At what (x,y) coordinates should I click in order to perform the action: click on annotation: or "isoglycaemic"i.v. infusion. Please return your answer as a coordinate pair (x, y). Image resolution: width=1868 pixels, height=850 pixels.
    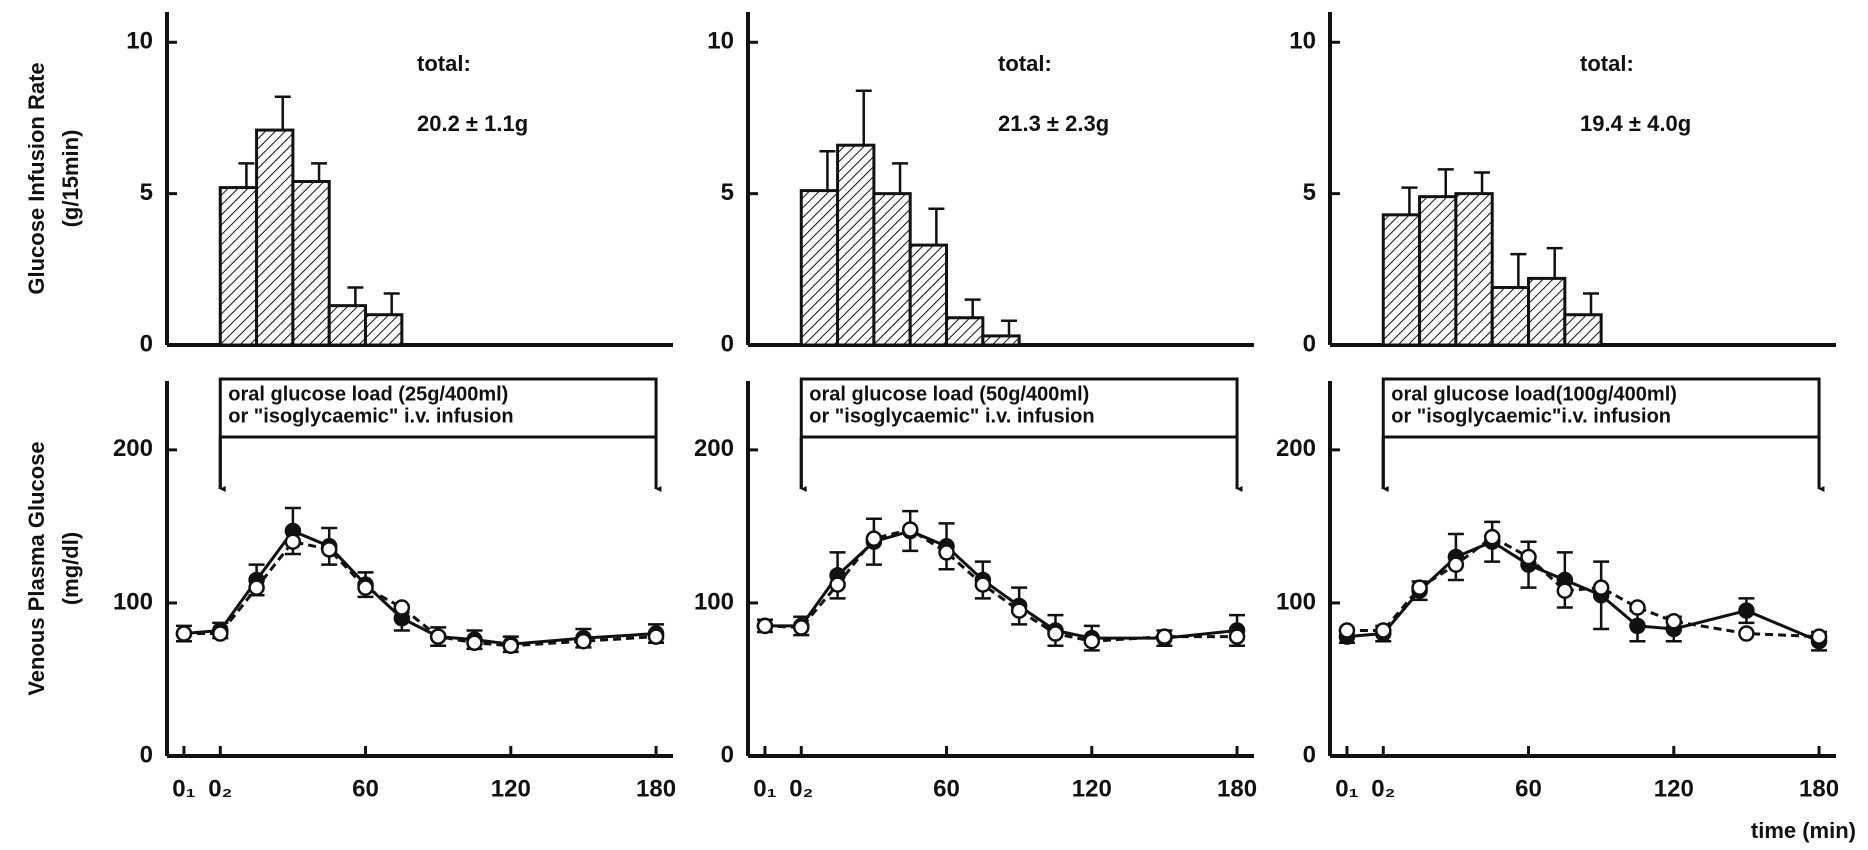
    Looking at the image, I should click on (1531, 416).